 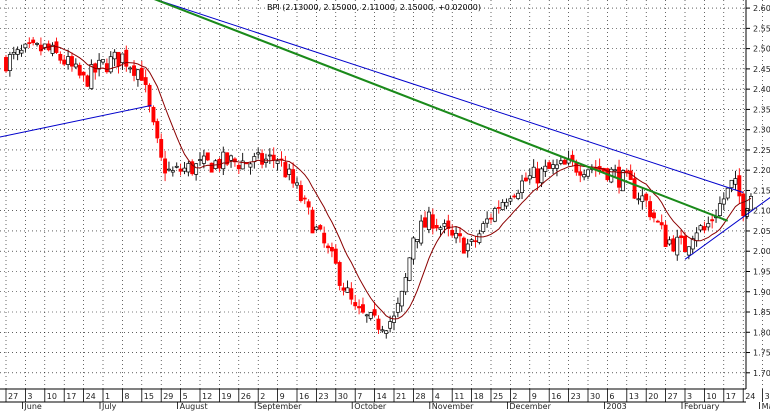 What do you see at coordinates (761, 69) in the screenshot?
I see `y-tick-label: 2.45` at bounding box center [761, 69].